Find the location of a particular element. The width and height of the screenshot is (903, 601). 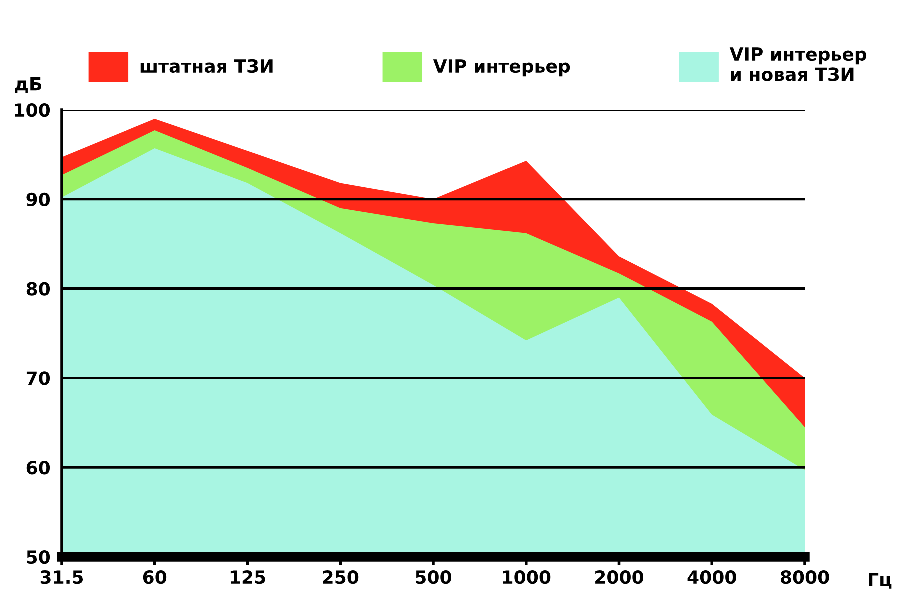

y-axis-title: дБ is located at coordinates (28, 85).